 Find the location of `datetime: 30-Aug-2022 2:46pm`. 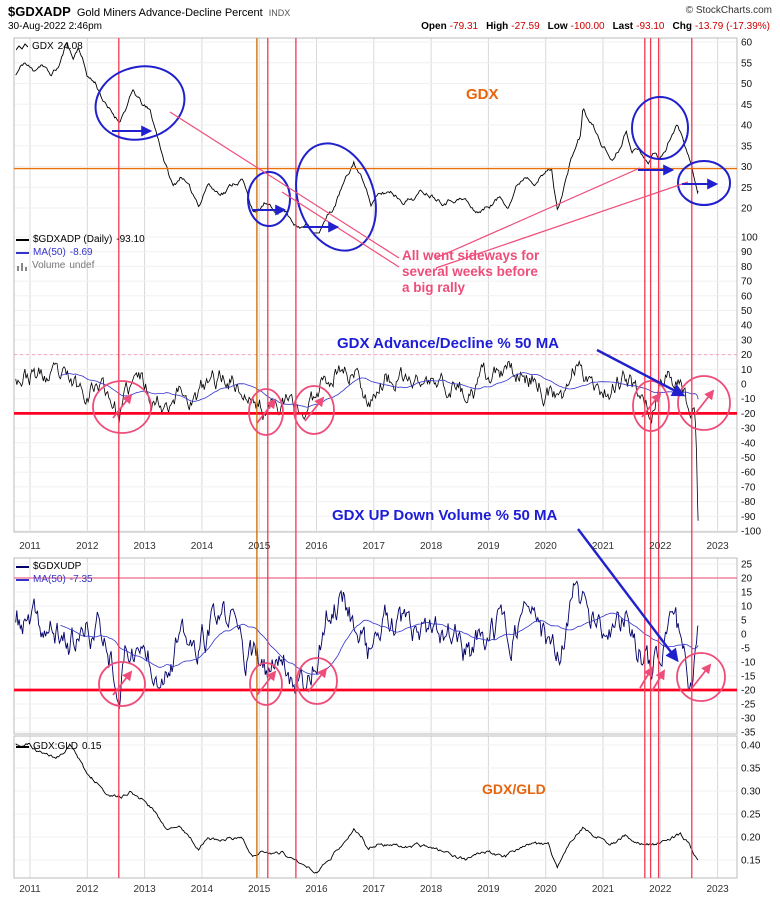

datetime: 30-Aug-2022 2:46pm is located at coordinates (55, 26).